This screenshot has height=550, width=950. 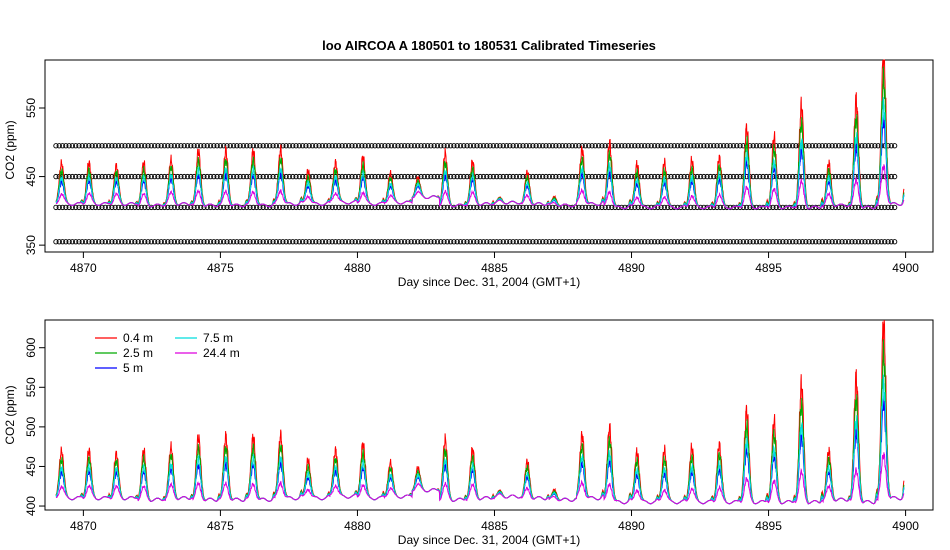 I want to click on y-tick-label: 600, so click(x=31, y=347).